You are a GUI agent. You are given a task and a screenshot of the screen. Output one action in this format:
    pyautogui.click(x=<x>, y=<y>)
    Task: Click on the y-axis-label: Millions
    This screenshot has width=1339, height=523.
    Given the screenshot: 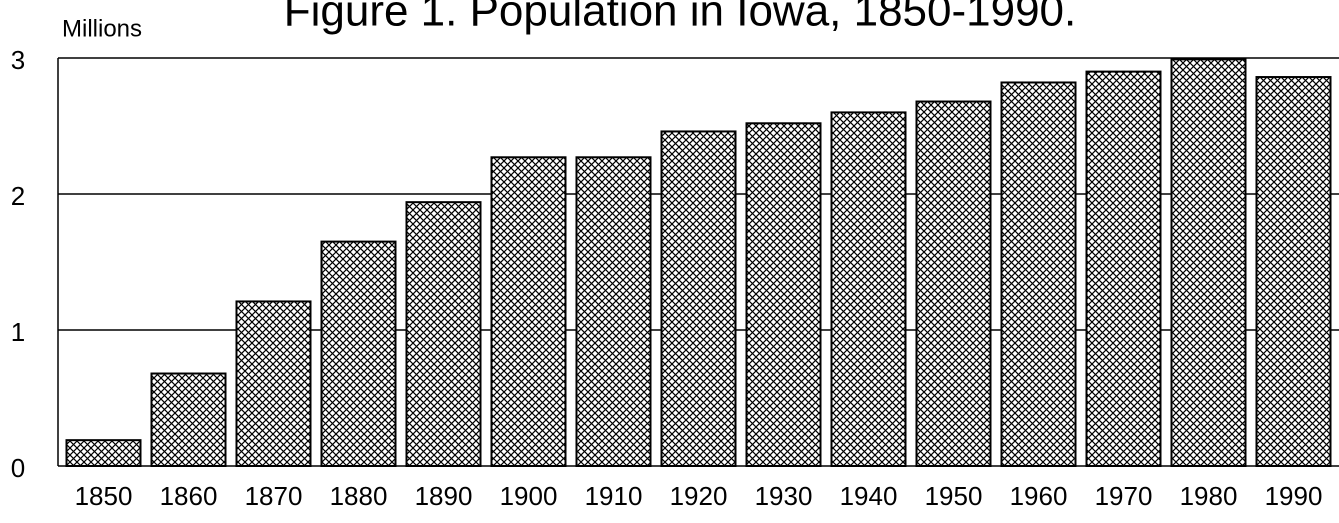 What is the action you would take?
    pyautogui.click(x=102, y=28)
    